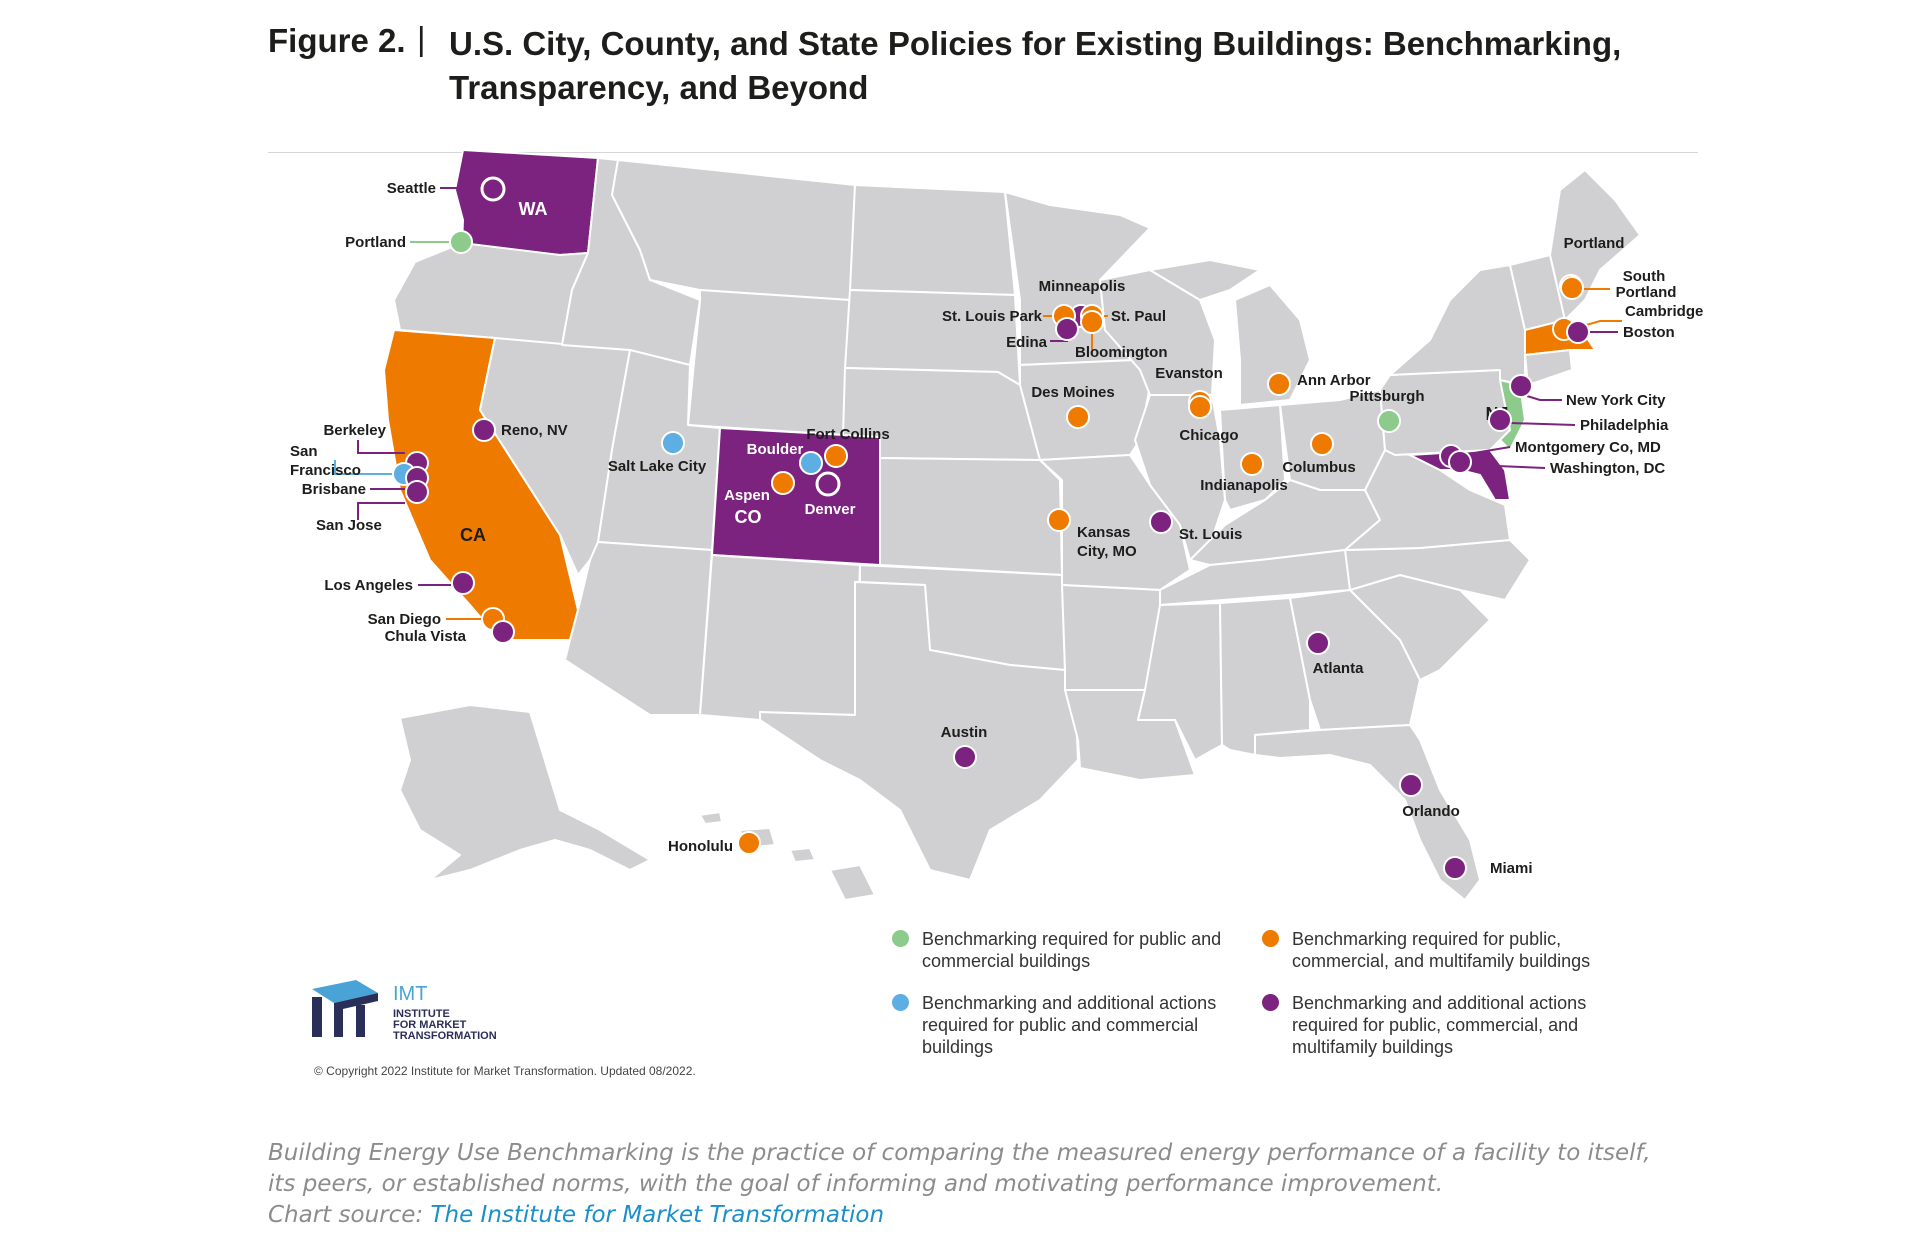  Describe the element at coordinates (1189, 373) in the screenshot. I see `city-label: Evanston` at that location.